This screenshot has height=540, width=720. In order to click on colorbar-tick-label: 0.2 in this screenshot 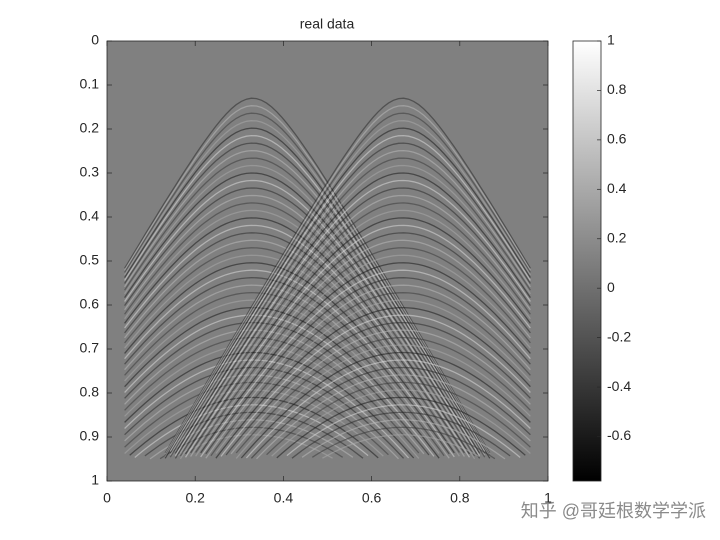, I will do `click(617, 237)`.